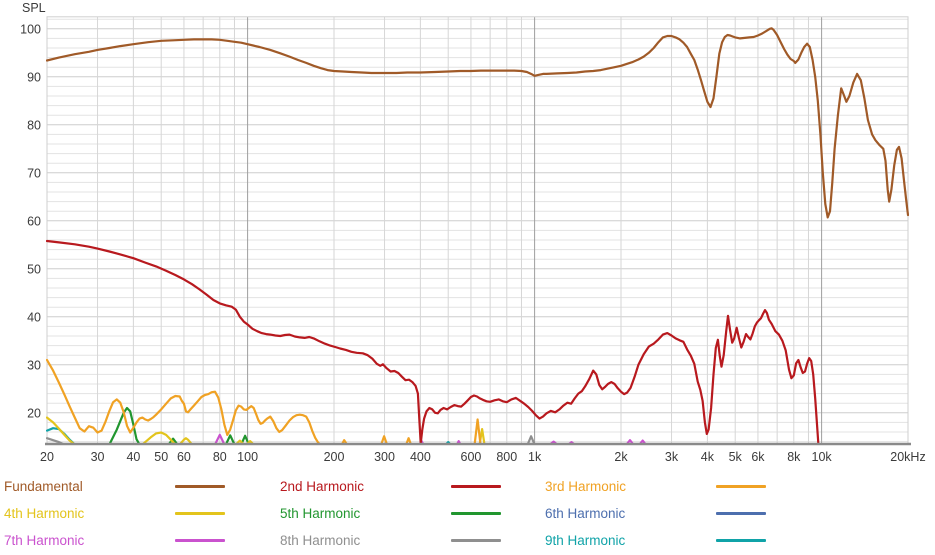 The image size is (935, 555). I want to click on x-tick-label: 1k, so click(535, 457).